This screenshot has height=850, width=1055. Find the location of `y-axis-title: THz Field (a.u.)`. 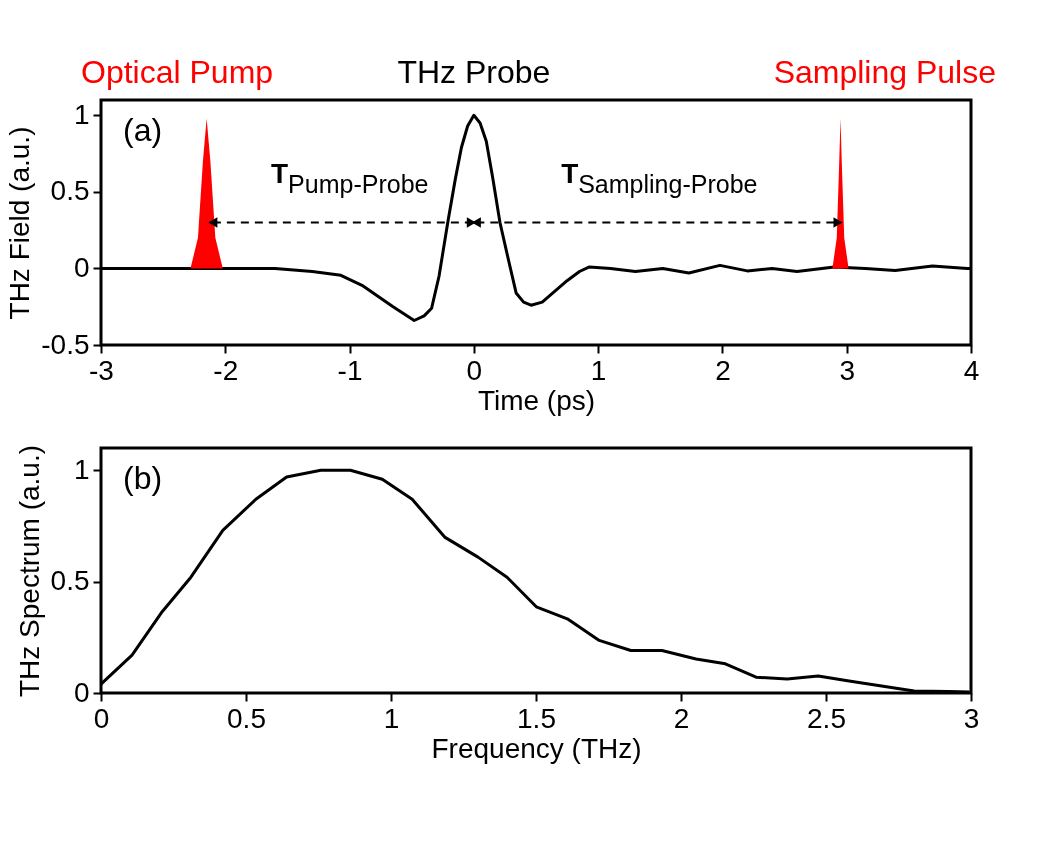

y-axis-title: THz Field (a.u.) is located at coordinates (20, 223).